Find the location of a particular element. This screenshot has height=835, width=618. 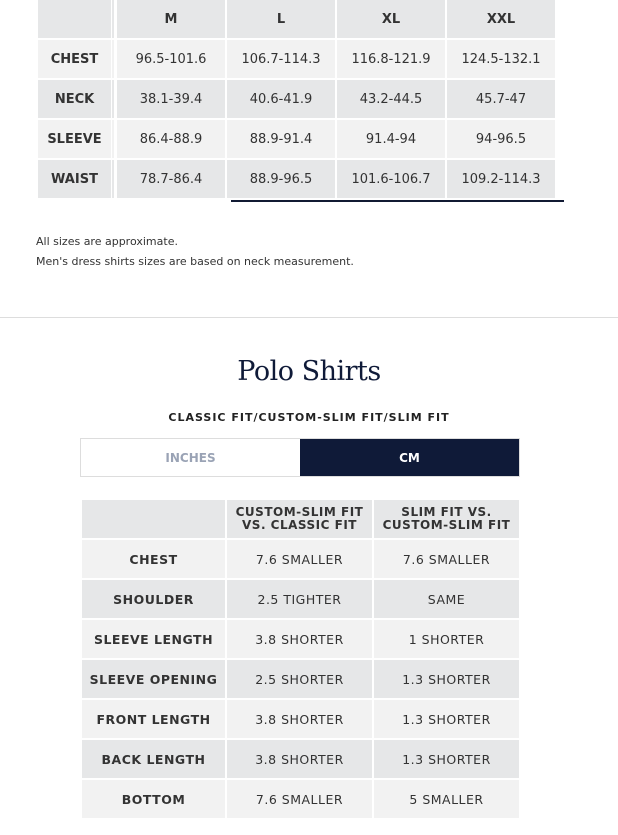

table-cell: 78.7-86.4 is located at coordinates (171, 179).